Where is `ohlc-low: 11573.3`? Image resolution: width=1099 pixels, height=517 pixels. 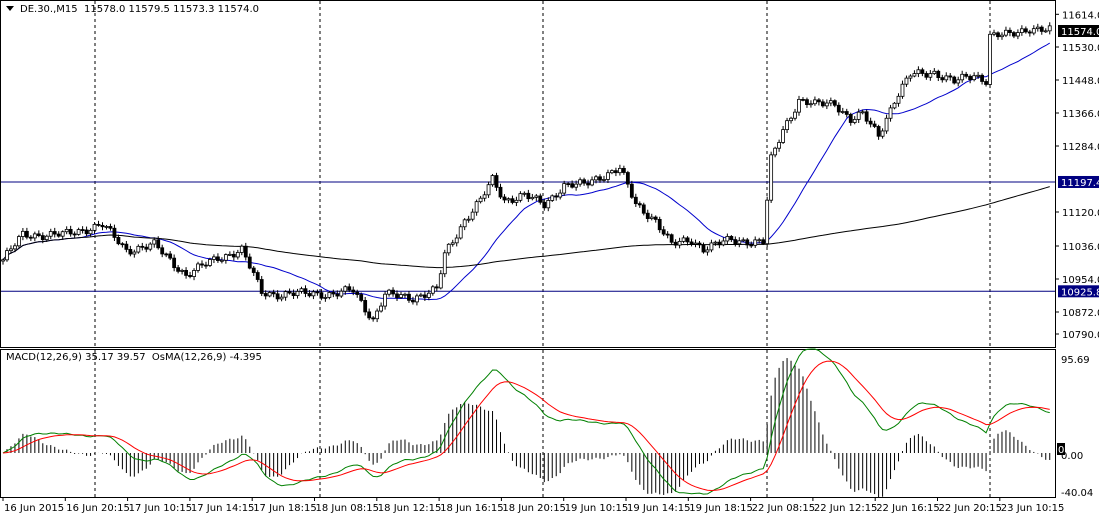
ohlc-low: 11573.3 is located at coordinates (194, 9).